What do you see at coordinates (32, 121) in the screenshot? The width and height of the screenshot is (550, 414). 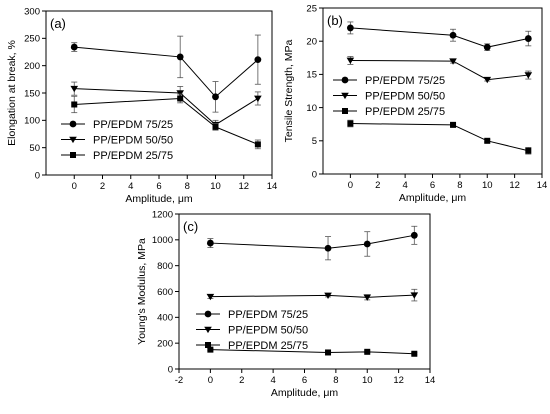 I see `y-tick-label: 100` at bounding box center [32, 121].